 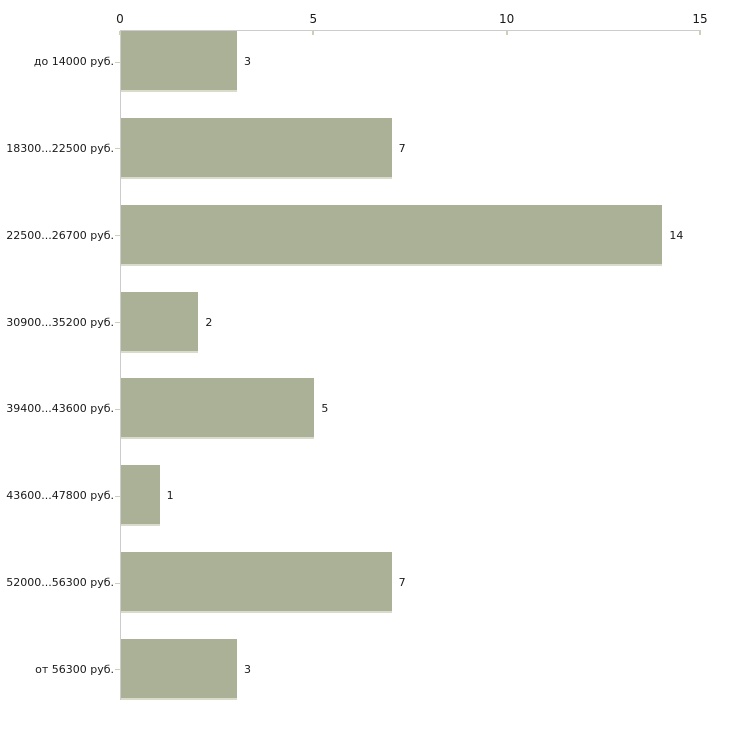 What do you see at coordinates (73, 61) in the screenshot?
I see `category-label: до 14000 руб.` at bounding box center [73, 61].